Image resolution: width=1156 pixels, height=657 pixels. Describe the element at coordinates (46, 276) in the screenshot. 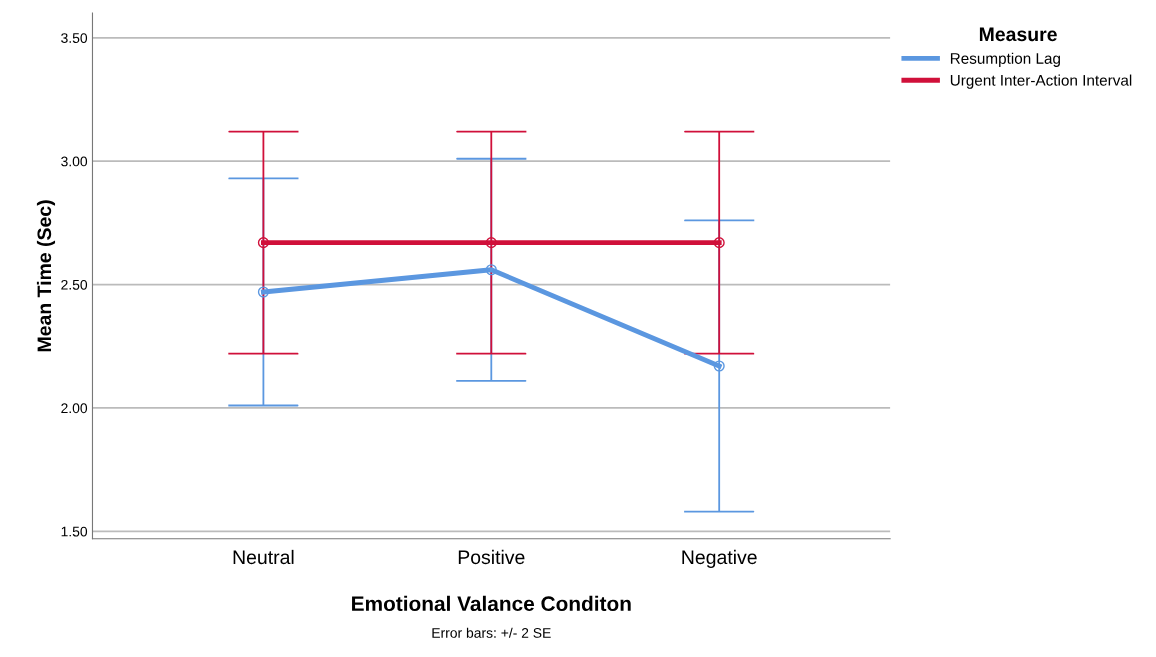

I see `y-axis-title: Mean Time (Sec)` at that location.